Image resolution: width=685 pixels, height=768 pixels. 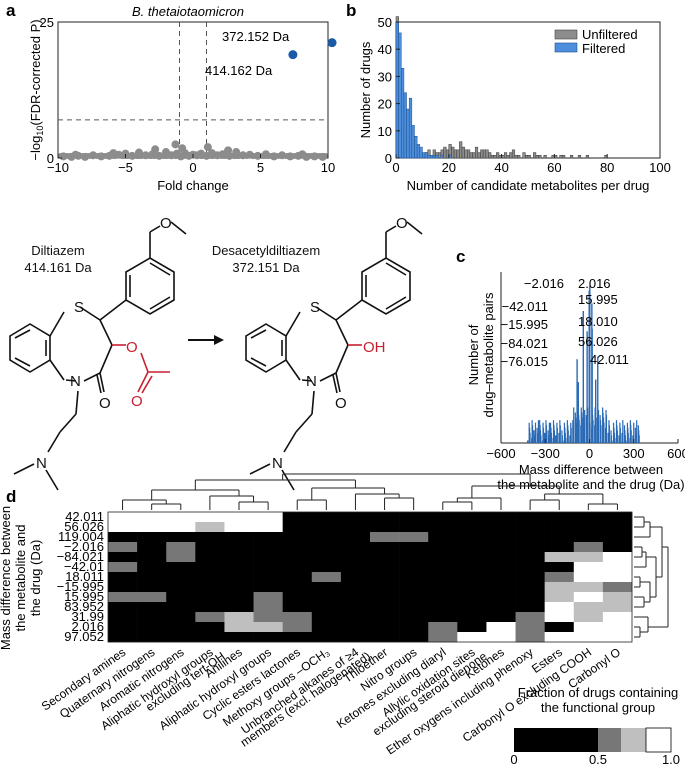 What do you see at coordinates (35, 578) in the screenshot?
I see `panel-d-ylabel-3: the drug (Da)` at bounding box center [35, 578].